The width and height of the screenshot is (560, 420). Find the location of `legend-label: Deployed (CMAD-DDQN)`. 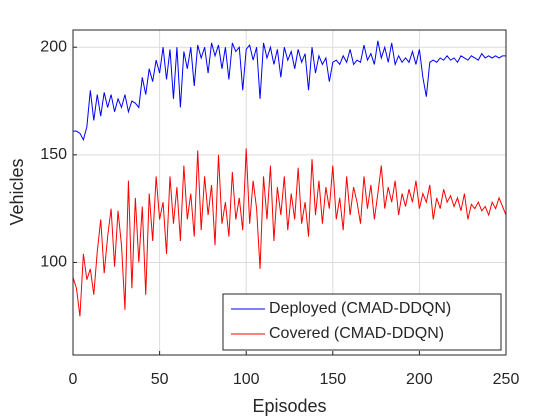

legend-label: Deployed (CMAD-DDQN) is located at coordinates (360, 308).